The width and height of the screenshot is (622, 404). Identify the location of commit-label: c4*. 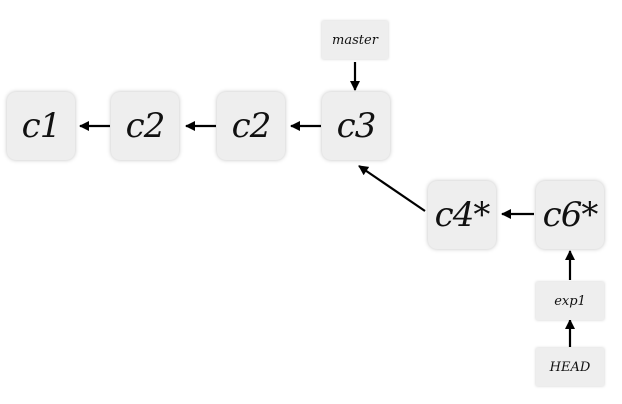
(462, 215).